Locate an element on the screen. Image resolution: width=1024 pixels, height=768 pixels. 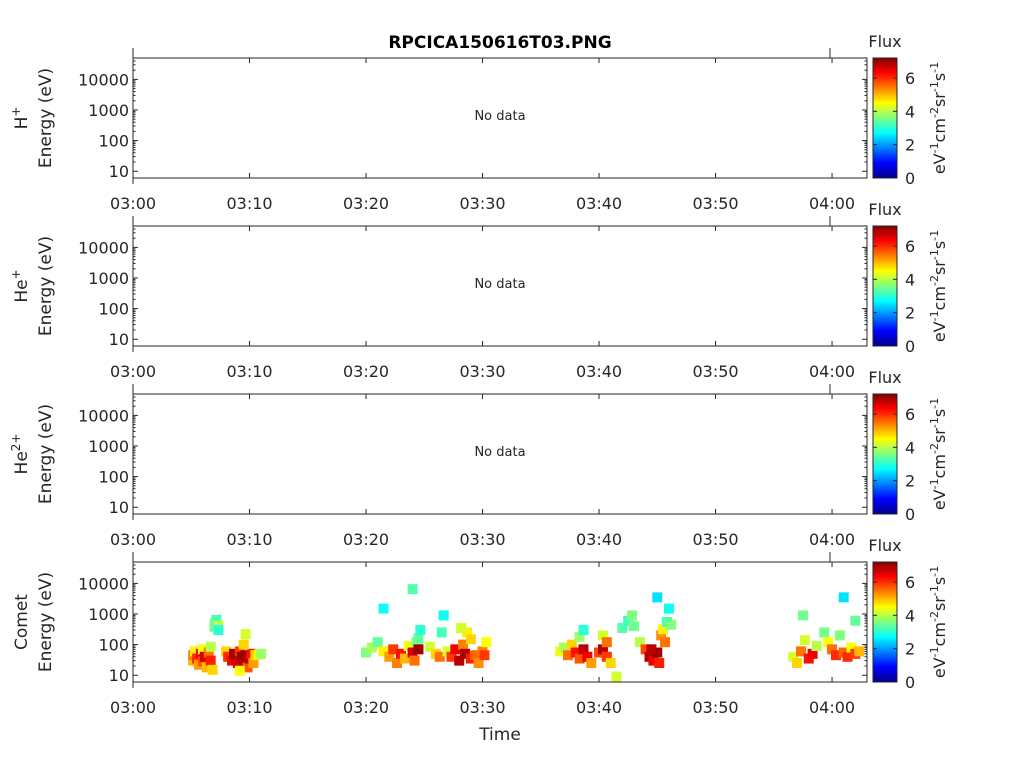
x-tick-label: 04:00 is located at coordinates (832, 707).